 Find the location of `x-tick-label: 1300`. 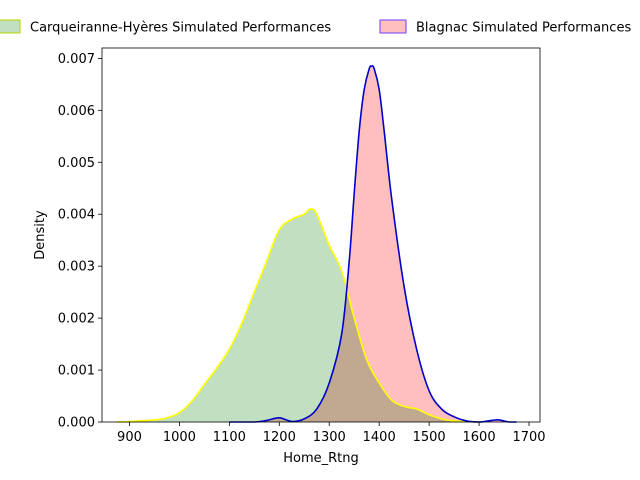

x-tick-label: 1300 is located at coordinates (329, 437).